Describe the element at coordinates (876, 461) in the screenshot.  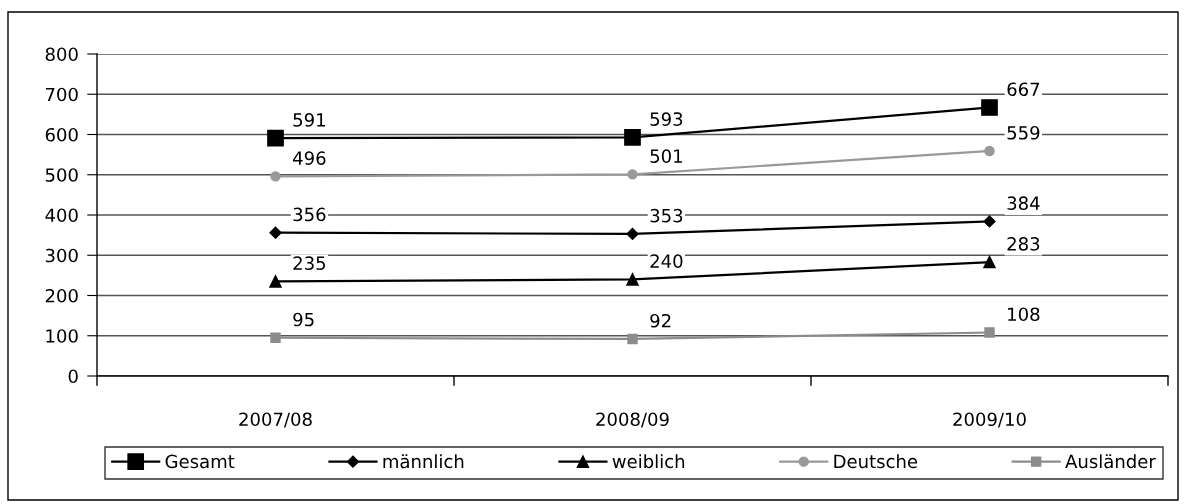
I see `legend-label: Deutsche` at that location.